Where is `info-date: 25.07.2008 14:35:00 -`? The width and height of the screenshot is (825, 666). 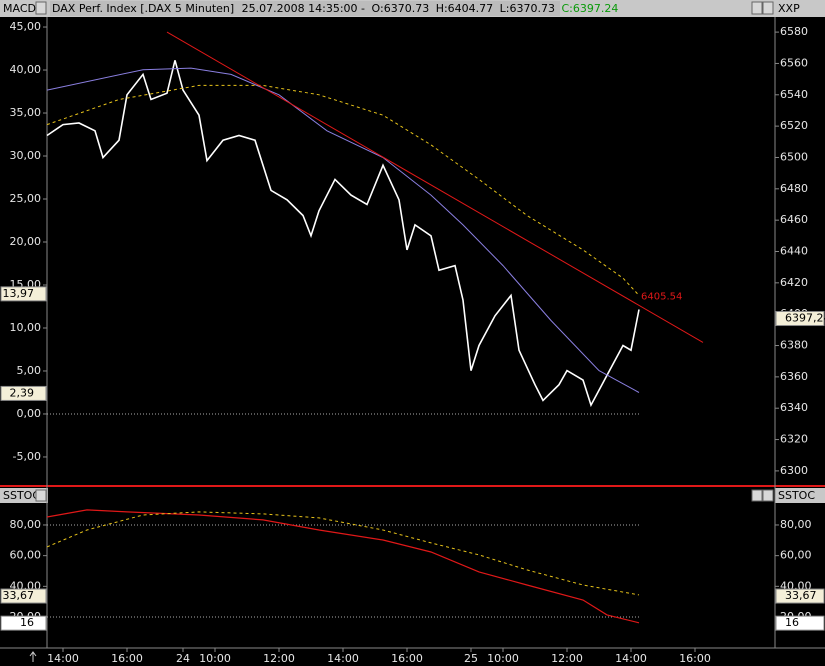
info-date: 25.07.2008 14:35:00 - is located at coordinates (303, 8).